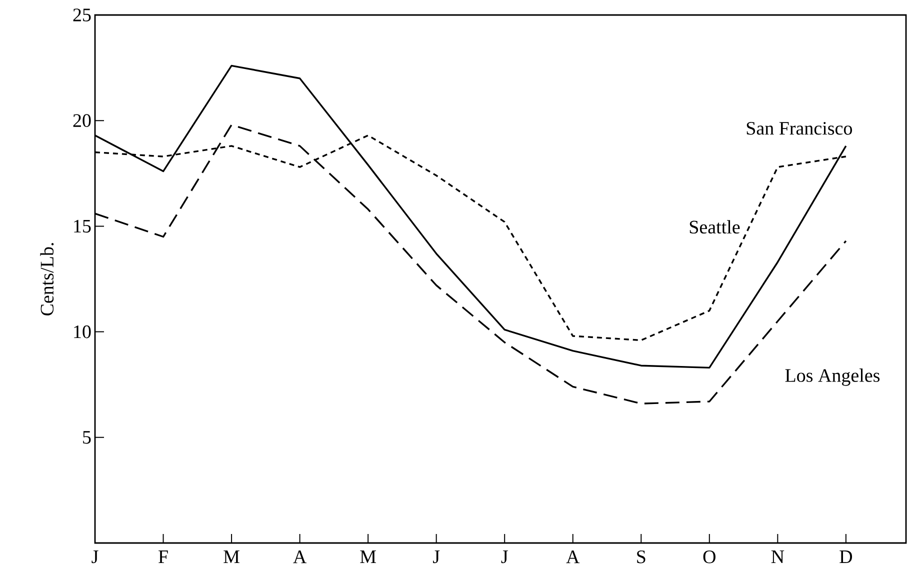 The width and height of the screenshot is (912, 584). What do you see at coordinates (709, 557) in the screenshot?
I see `x-tick-label: O` at bounding box center [709, 557].